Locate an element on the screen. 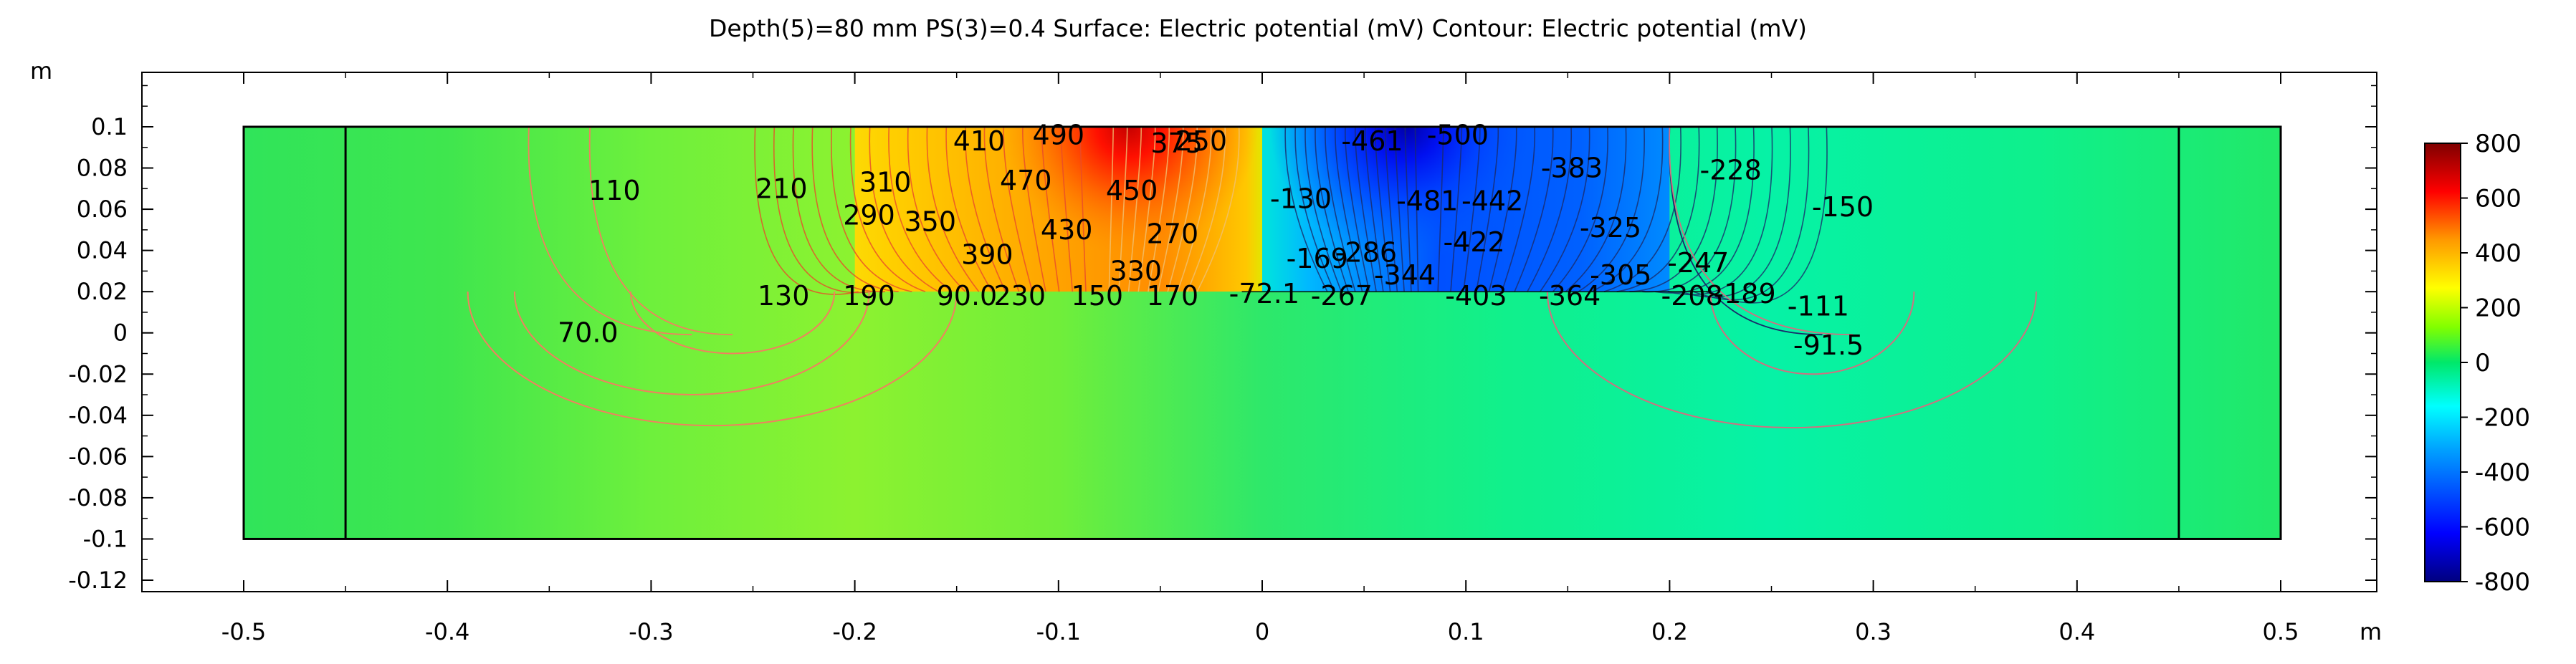 Image resolution: width=2576 pixels, height=664 pixels. contour-label: -111 is located at coordinates (1818, 306).